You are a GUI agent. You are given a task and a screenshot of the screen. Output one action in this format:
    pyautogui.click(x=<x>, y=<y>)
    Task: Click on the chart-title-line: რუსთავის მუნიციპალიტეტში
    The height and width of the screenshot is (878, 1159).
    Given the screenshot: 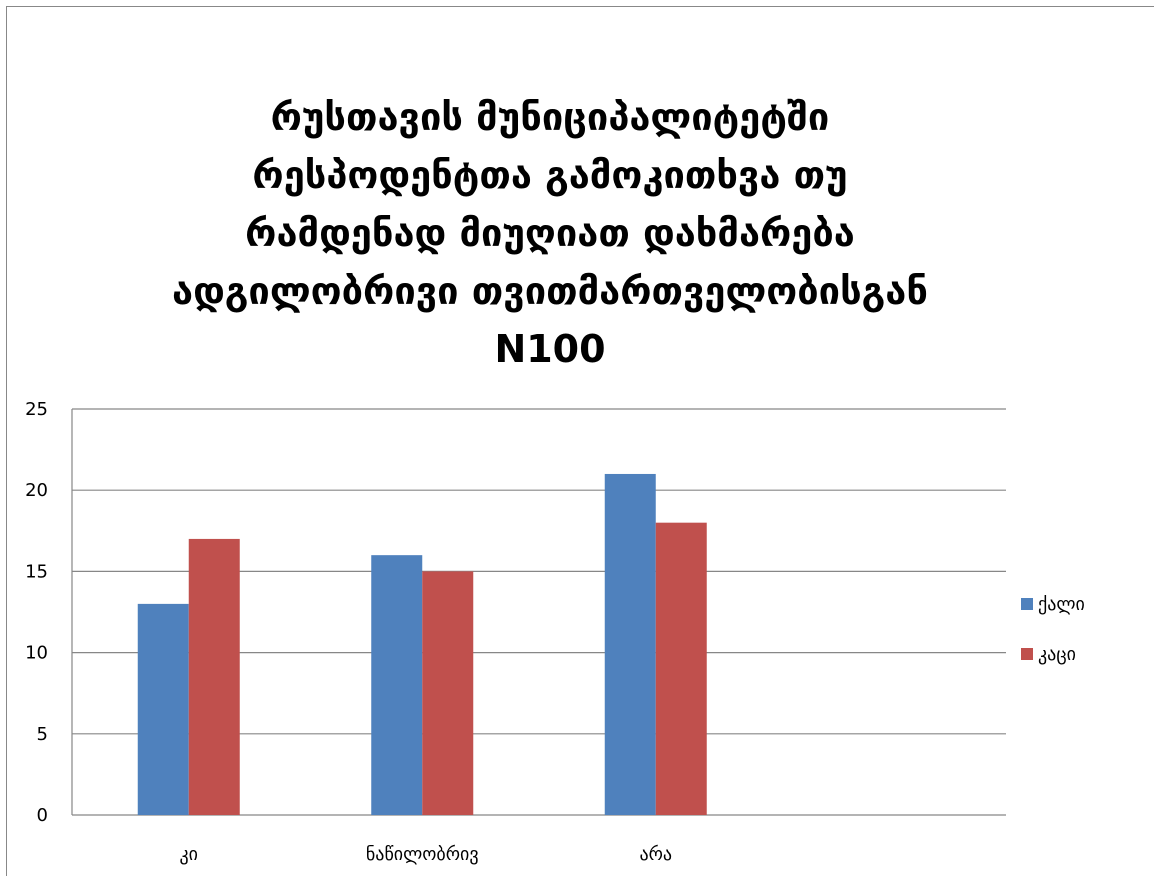 What is the action you would take?
    pyautogui.click(x=550, y=117)
    